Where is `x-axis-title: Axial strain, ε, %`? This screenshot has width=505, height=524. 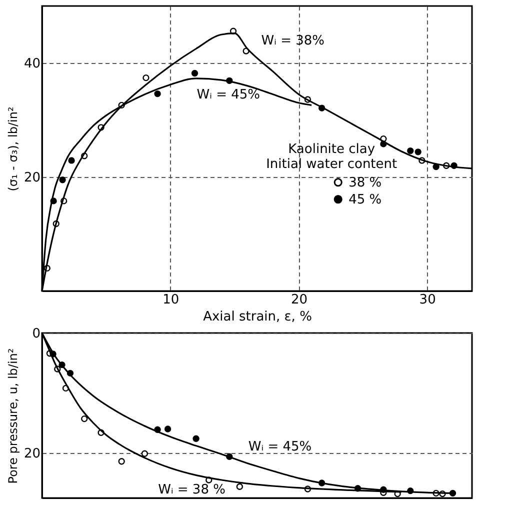 x-axis-title: Axial strain, ε, % is located at coordinates (257, 317).